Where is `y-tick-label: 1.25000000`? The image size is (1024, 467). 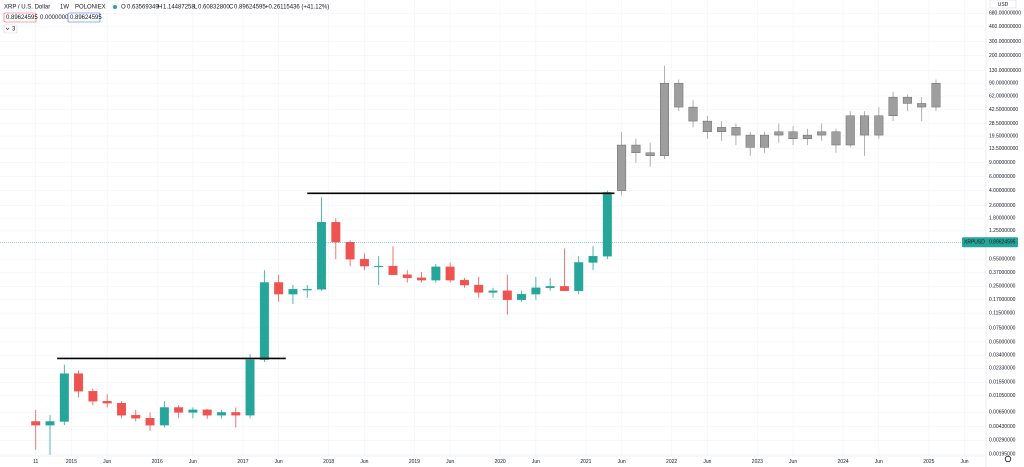 y-tick-label: 1.25000000 is located at coordinates (1002, 231).